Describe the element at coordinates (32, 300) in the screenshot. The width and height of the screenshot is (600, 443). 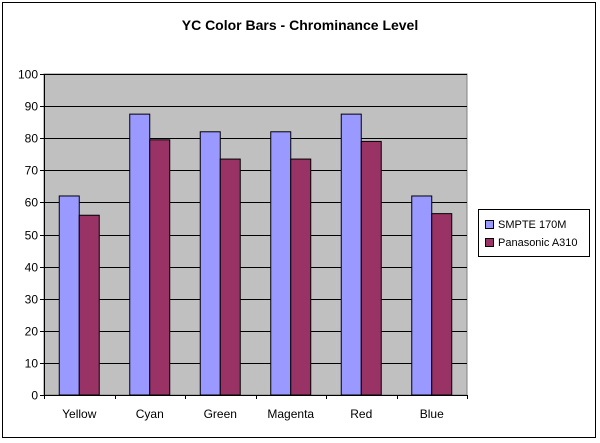
I see `y-tick-label: 30` at that location.